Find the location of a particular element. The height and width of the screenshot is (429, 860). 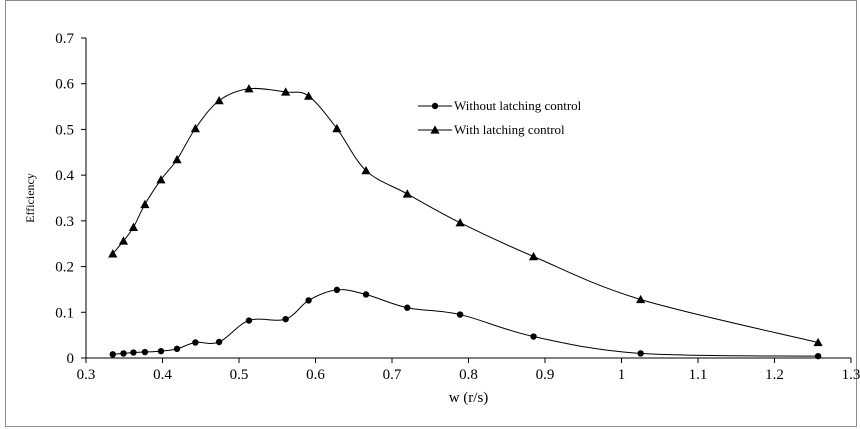

x-tick-label: 1.1 is located at coordinates (698, 375).